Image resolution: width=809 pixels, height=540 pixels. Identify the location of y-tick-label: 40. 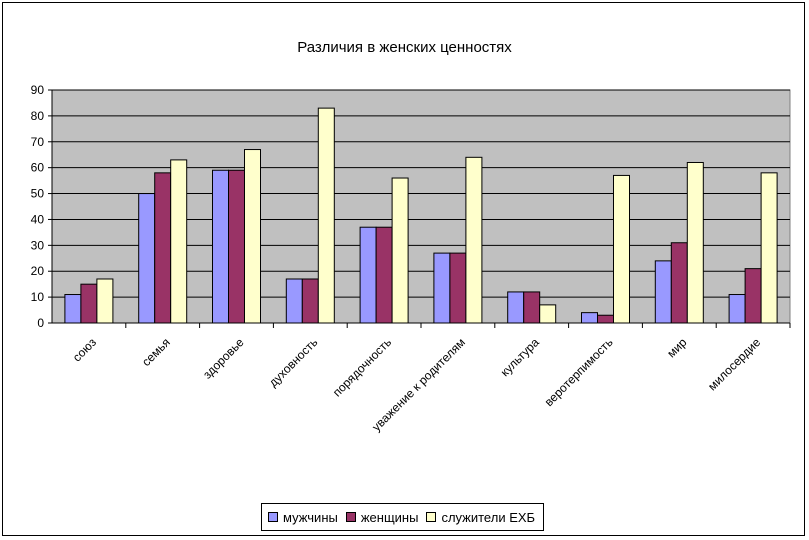
(38, 219).